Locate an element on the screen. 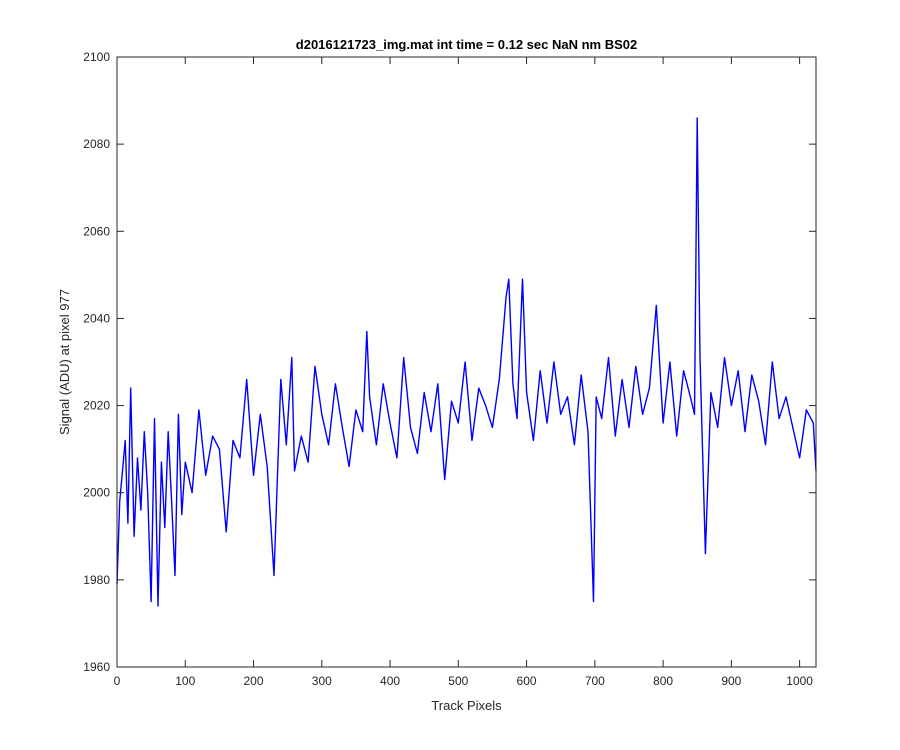 The image size is (900, 750). x-tick-label: 1000 is located at coordinates (799, 681).